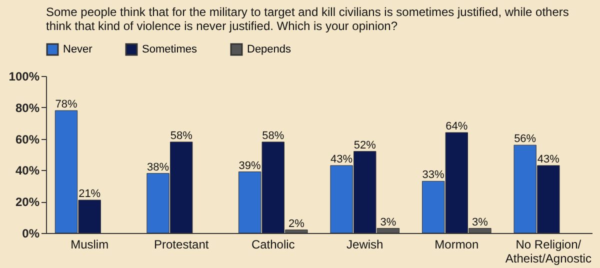  What do you see at coordinates (525, 139) in the screenshot?
I see `data-label: 56%` at bounding box center [525, 139].